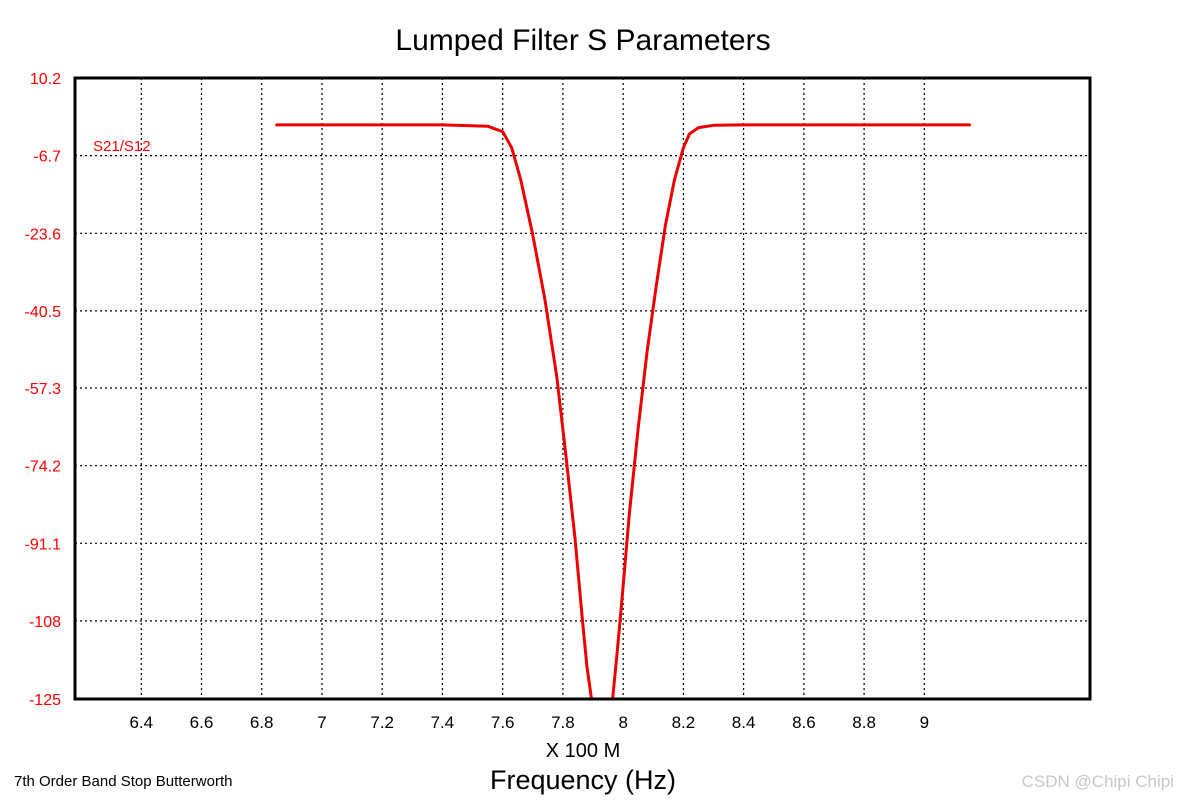  I want to click on y-tick-label: -108, so click(45, 622).